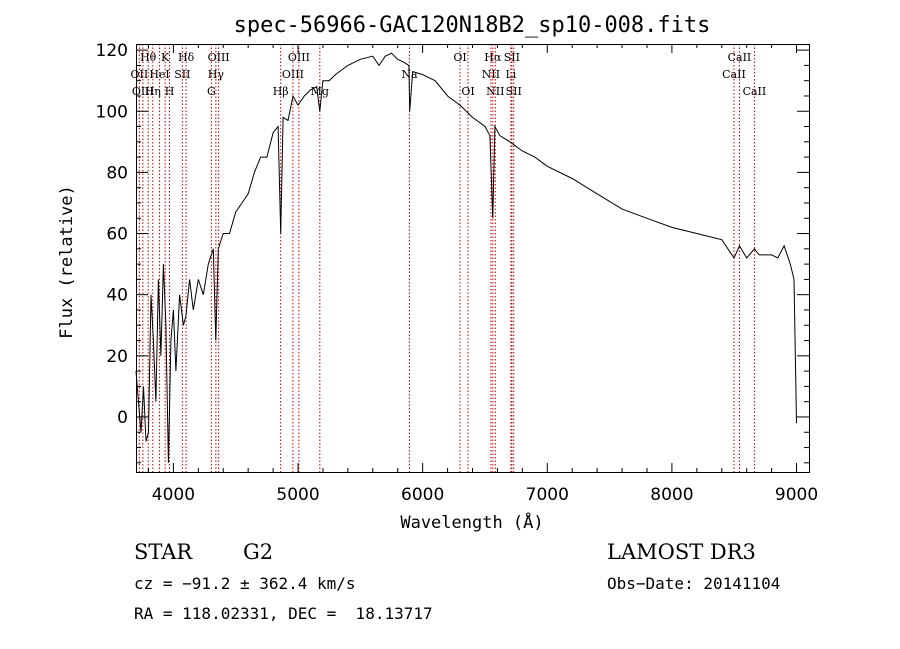 The width and height of the screenshot is (900, 649). I want to click on y-tick-label: 80, so click(117, 173).